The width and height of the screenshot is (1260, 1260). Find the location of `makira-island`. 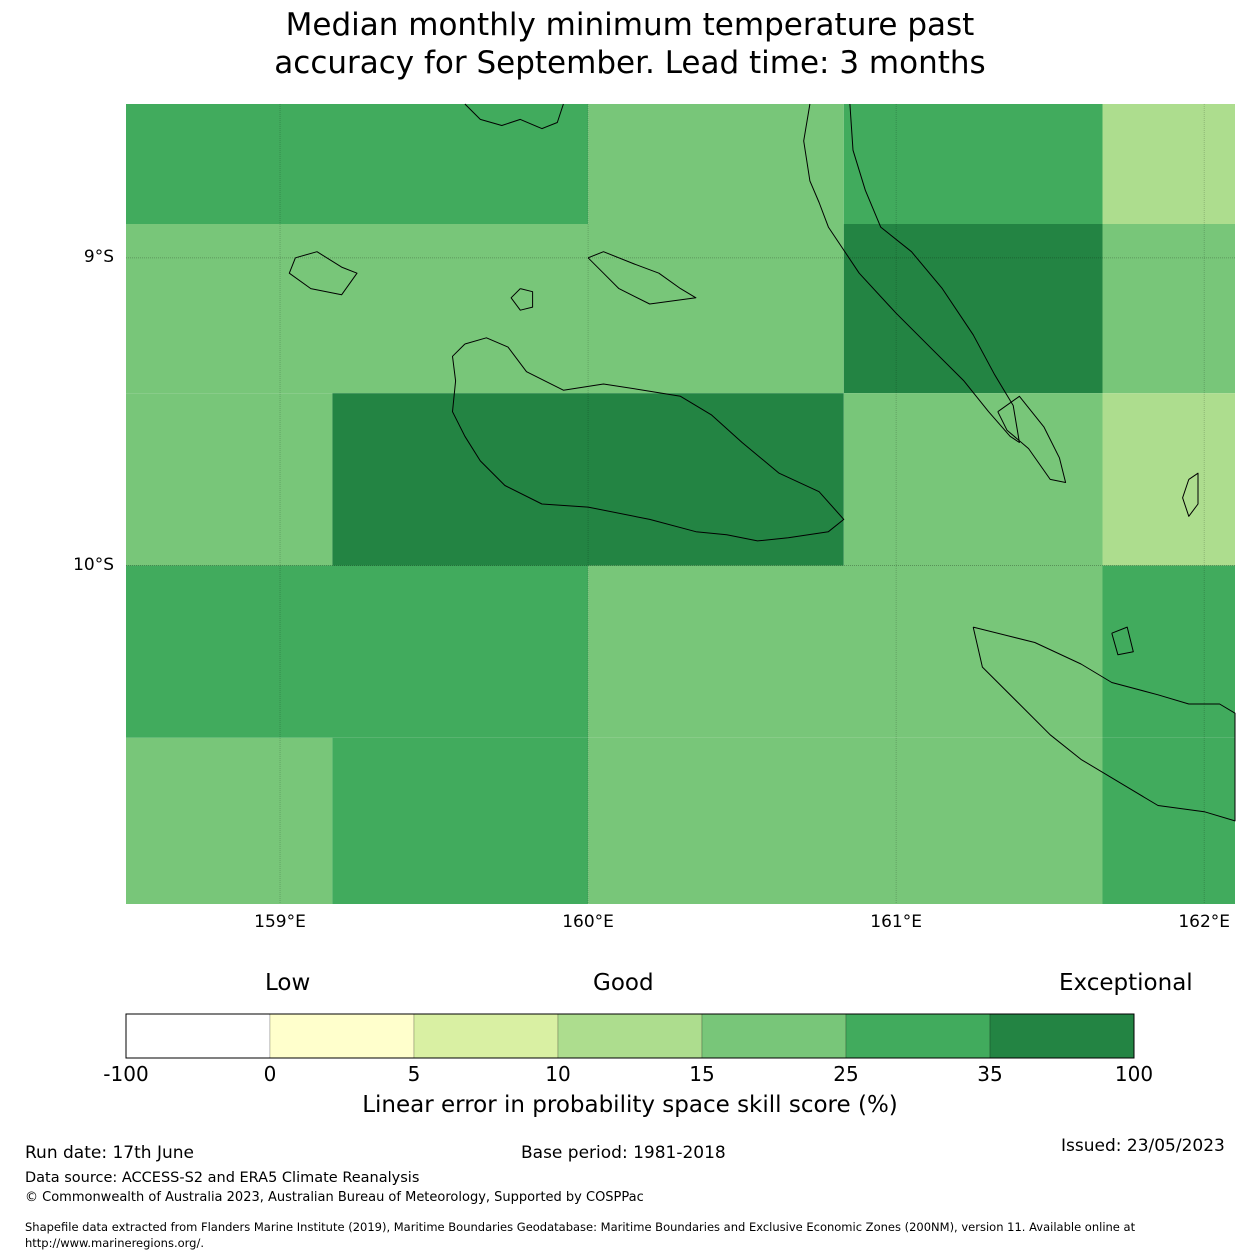

makira-island is located at coordinates (1104, 724).